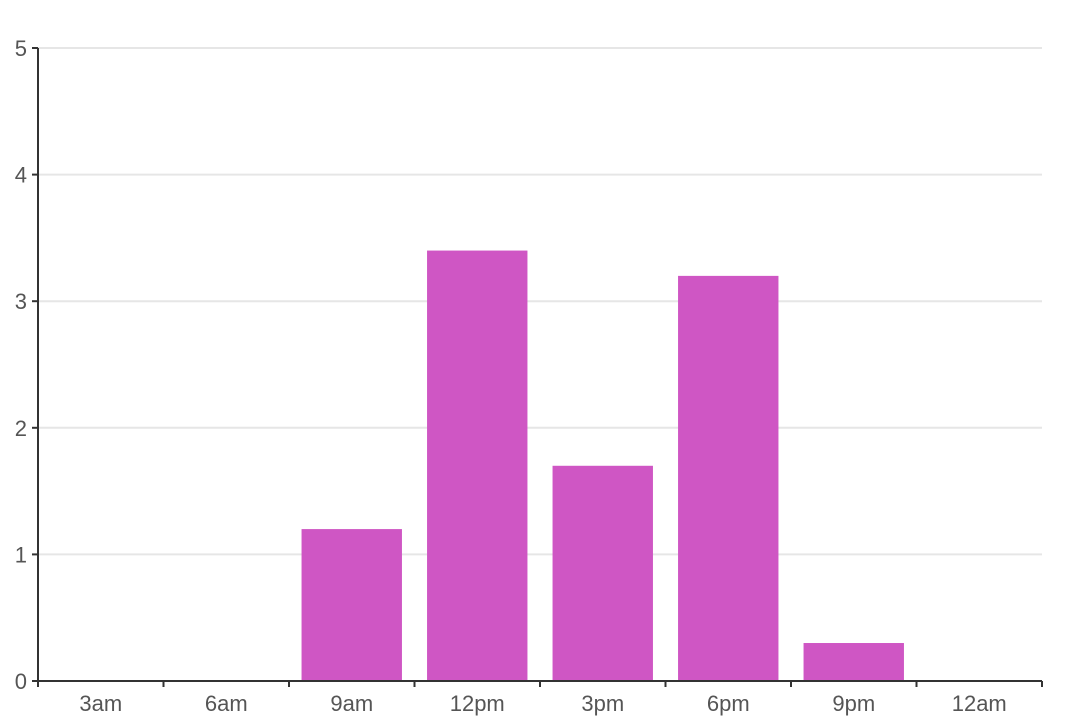 This screenshot has height=728, width=1076. What do you see at coordinates (21, 301) in the screenshot?
I see `y-tick-label: 3` at bounding box center [21, 301].